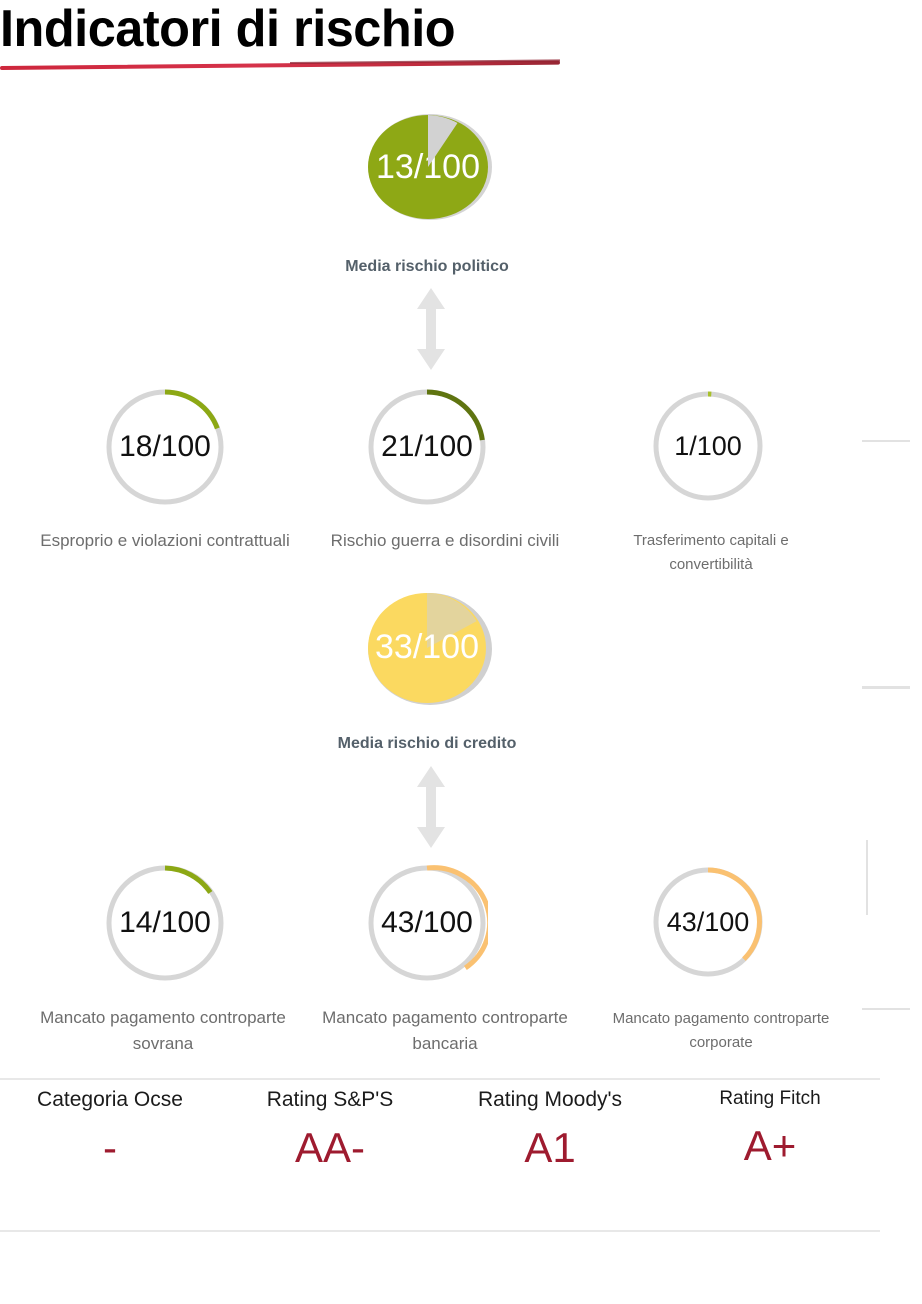  Describe the element at coordinates (110, 1147) in the screenshot. I see `rating-value-categoria-ocse: -` at that location.